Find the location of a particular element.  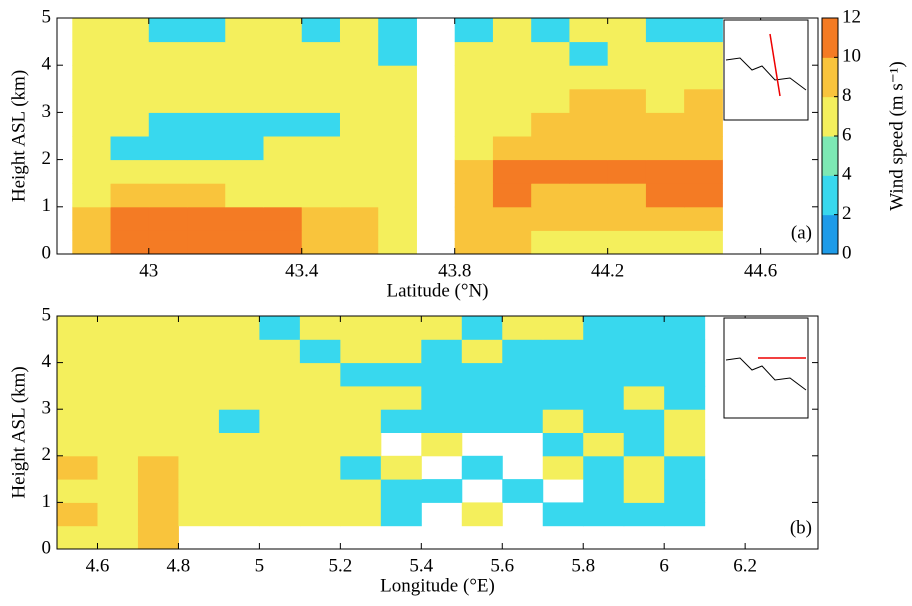

x-tick-label: 4.8 is located at coordinates (179, 565).